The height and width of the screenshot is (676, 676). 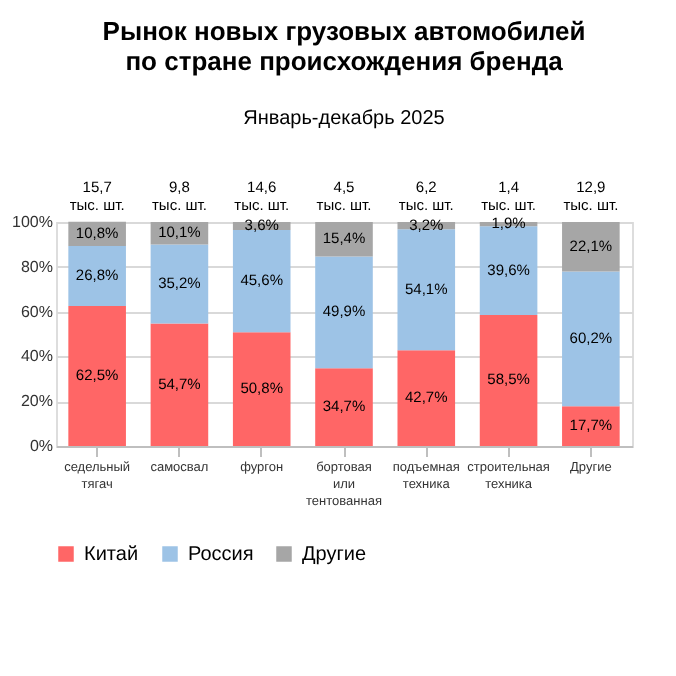 I want to click on y-tick-label: 60%, so click(x=36, y=311).